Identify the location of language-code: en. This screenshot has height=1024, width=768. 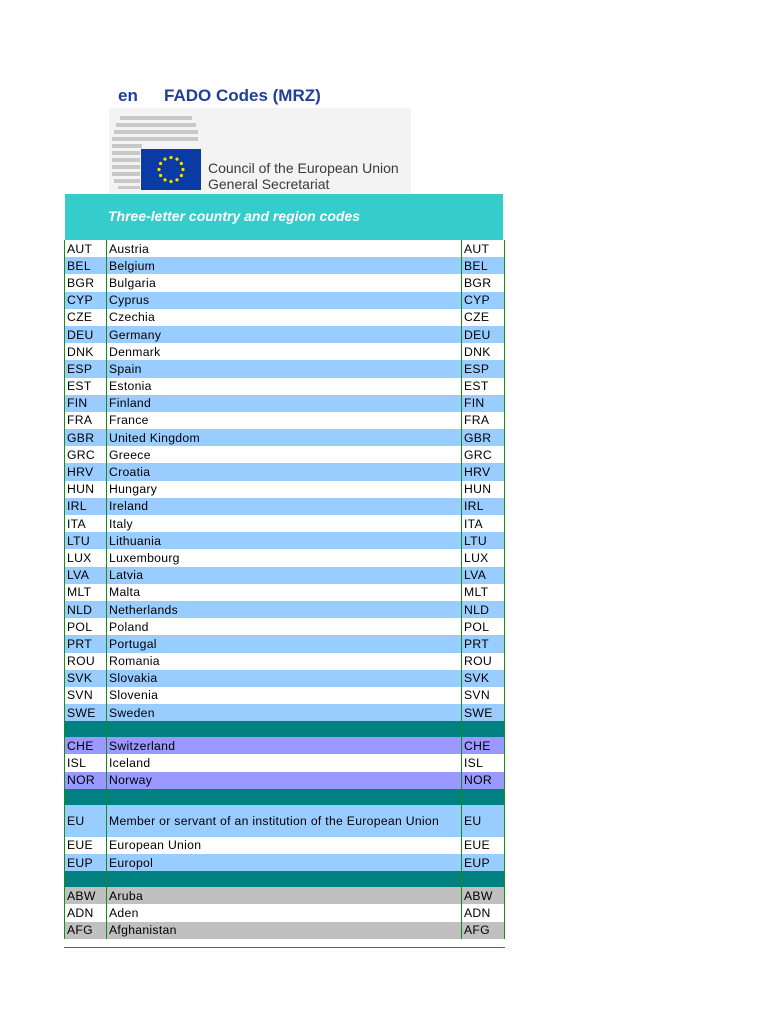
(128, 95).